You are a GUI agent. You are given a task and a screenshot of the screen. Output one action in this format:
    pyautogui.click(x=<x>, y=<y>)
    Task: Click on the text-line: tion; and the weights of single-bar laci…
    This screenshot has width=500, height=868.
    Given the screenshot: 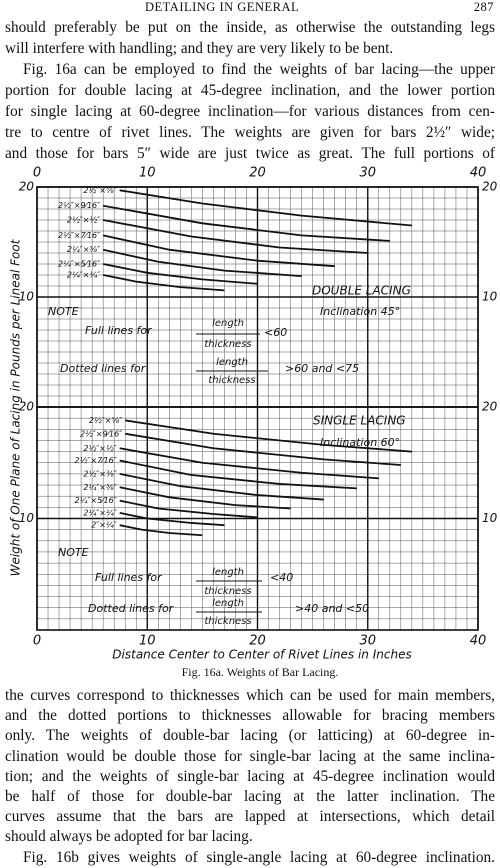 What is the action you would take?
    pyautogui.click(x=250, y=776)
    